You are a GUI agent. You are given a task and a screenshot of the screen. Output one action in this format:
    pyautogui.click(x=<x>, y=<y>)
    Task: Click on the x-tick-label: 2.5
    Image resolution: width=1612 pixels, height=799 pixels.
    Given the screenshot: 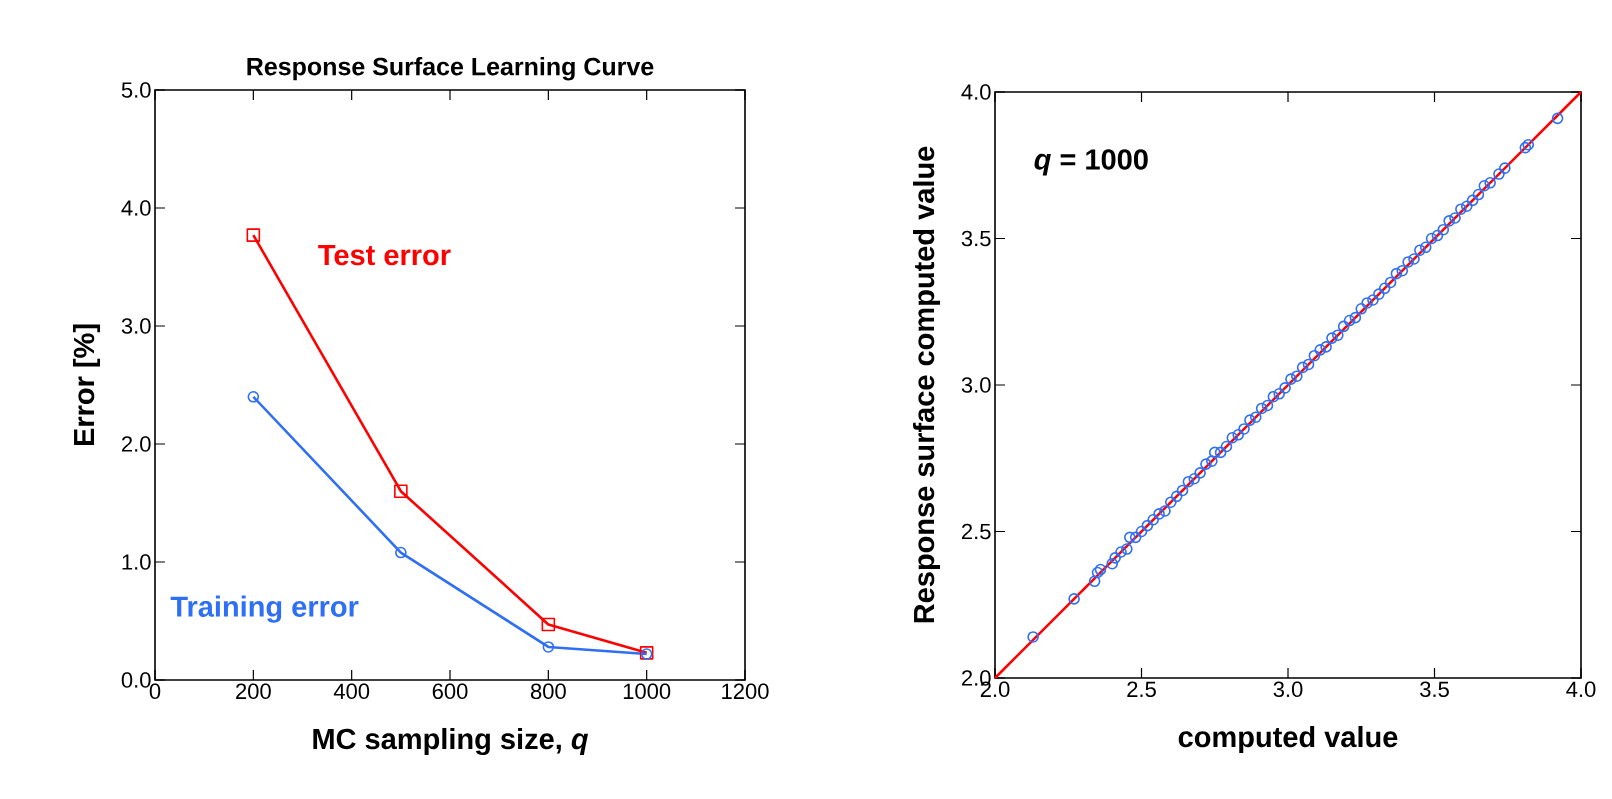 What is the action you would take?
    pyautogui.click(x=1141, y=689)
    